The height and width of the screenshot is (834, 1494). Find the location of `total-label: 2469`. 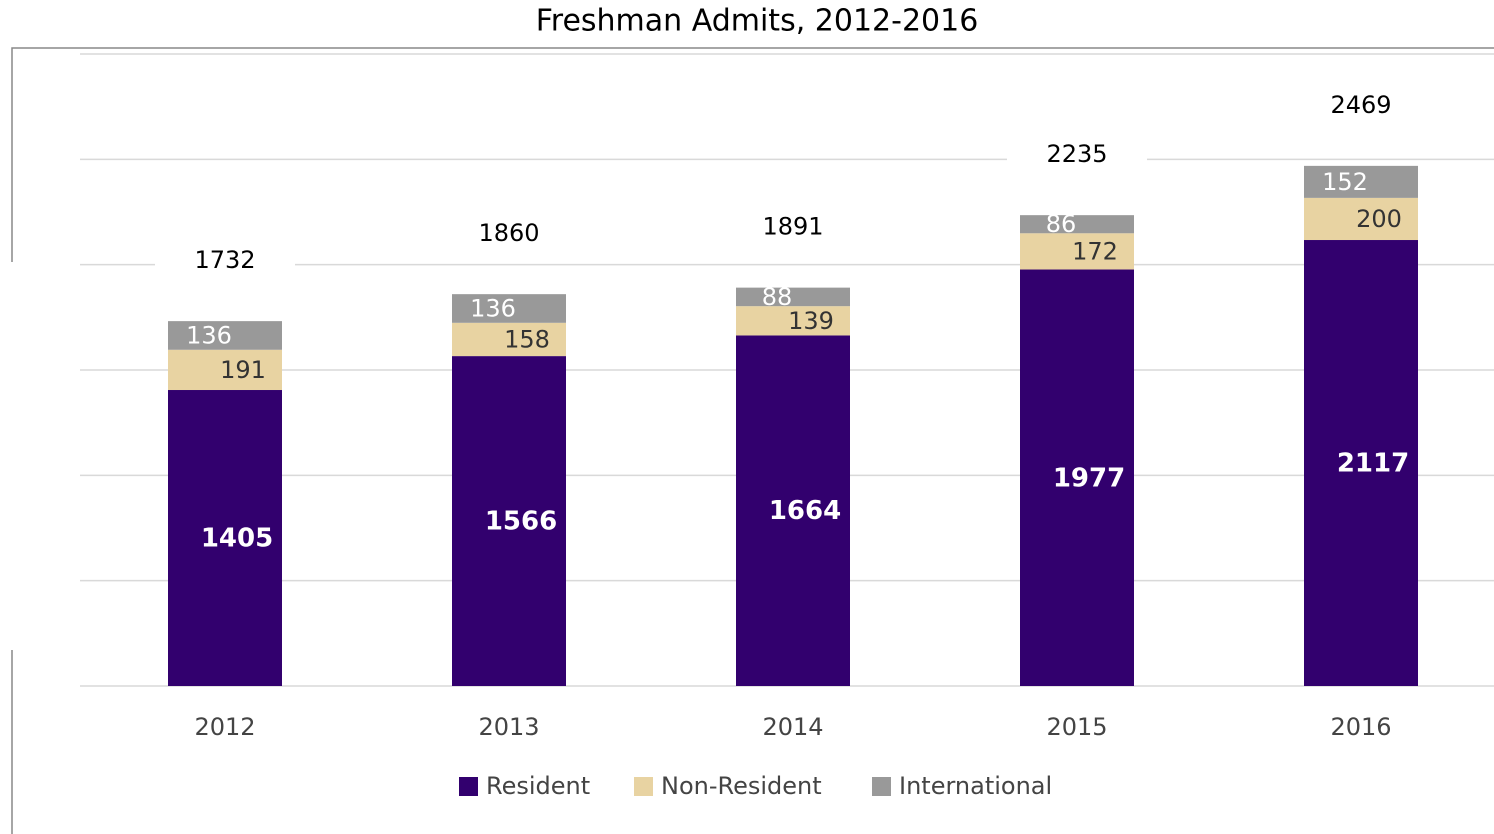

total-label: 2469 is located at coordinates (1360, 105).